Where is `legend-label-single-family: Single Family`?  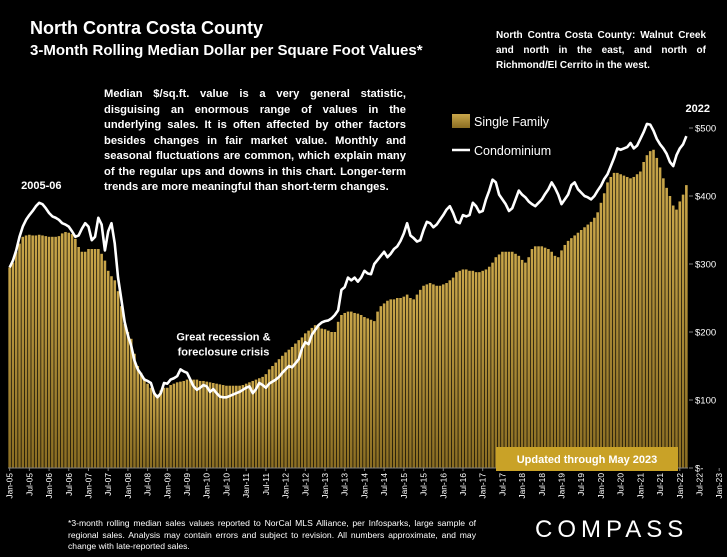
legend-label-single-family: Single Family is located at coordinates (512, 122).